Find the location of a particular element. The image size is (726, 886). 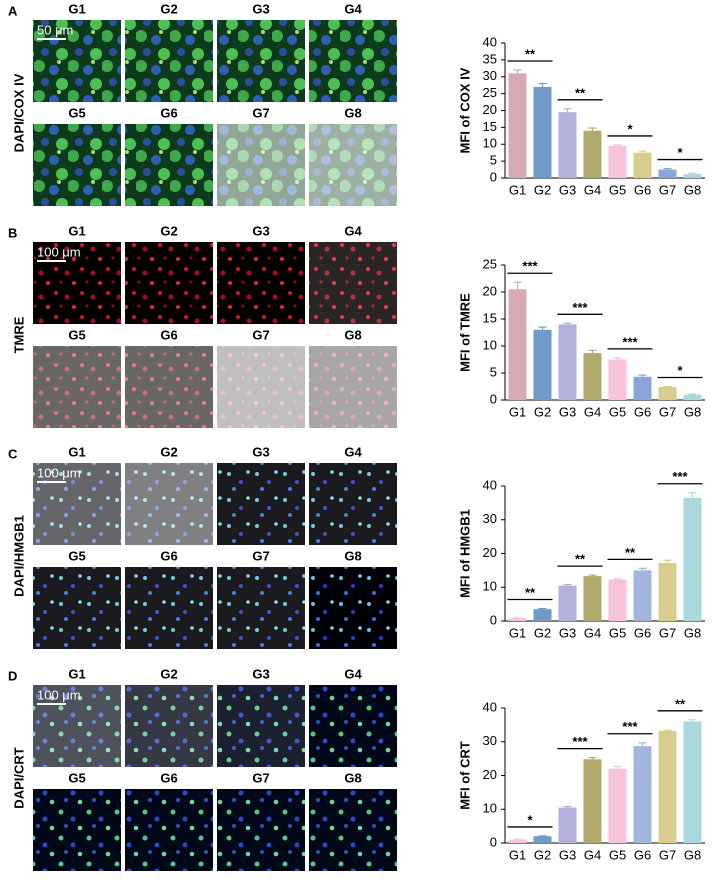

y-axis-label: MFI of CRT is located at coordinates (464, 775).